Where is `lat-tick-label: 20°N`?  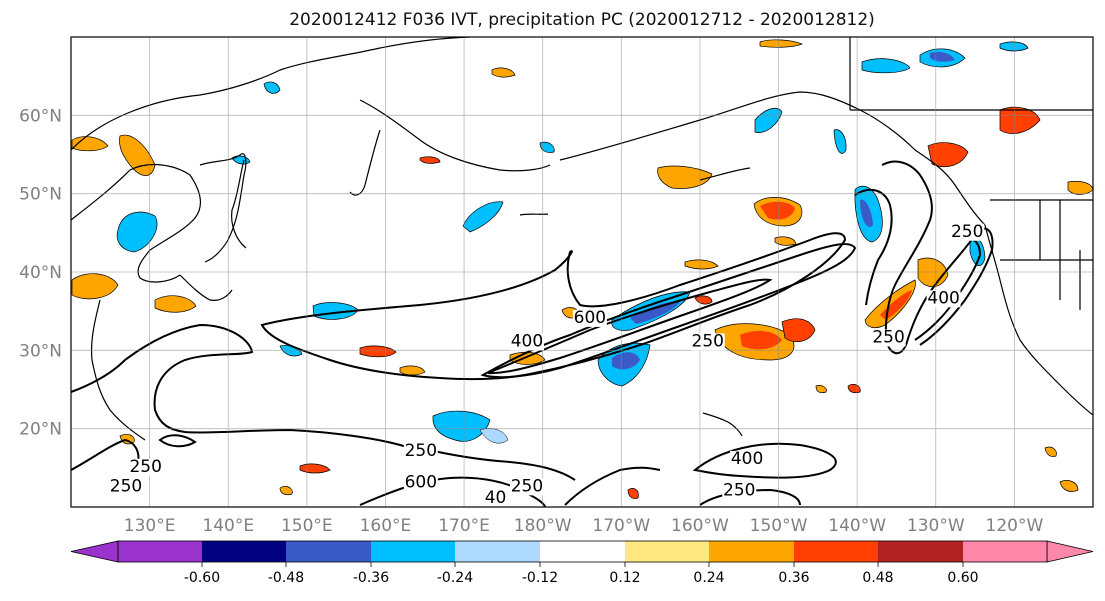
lat-tick-label: 20°N is located at coordinates (40, 430).